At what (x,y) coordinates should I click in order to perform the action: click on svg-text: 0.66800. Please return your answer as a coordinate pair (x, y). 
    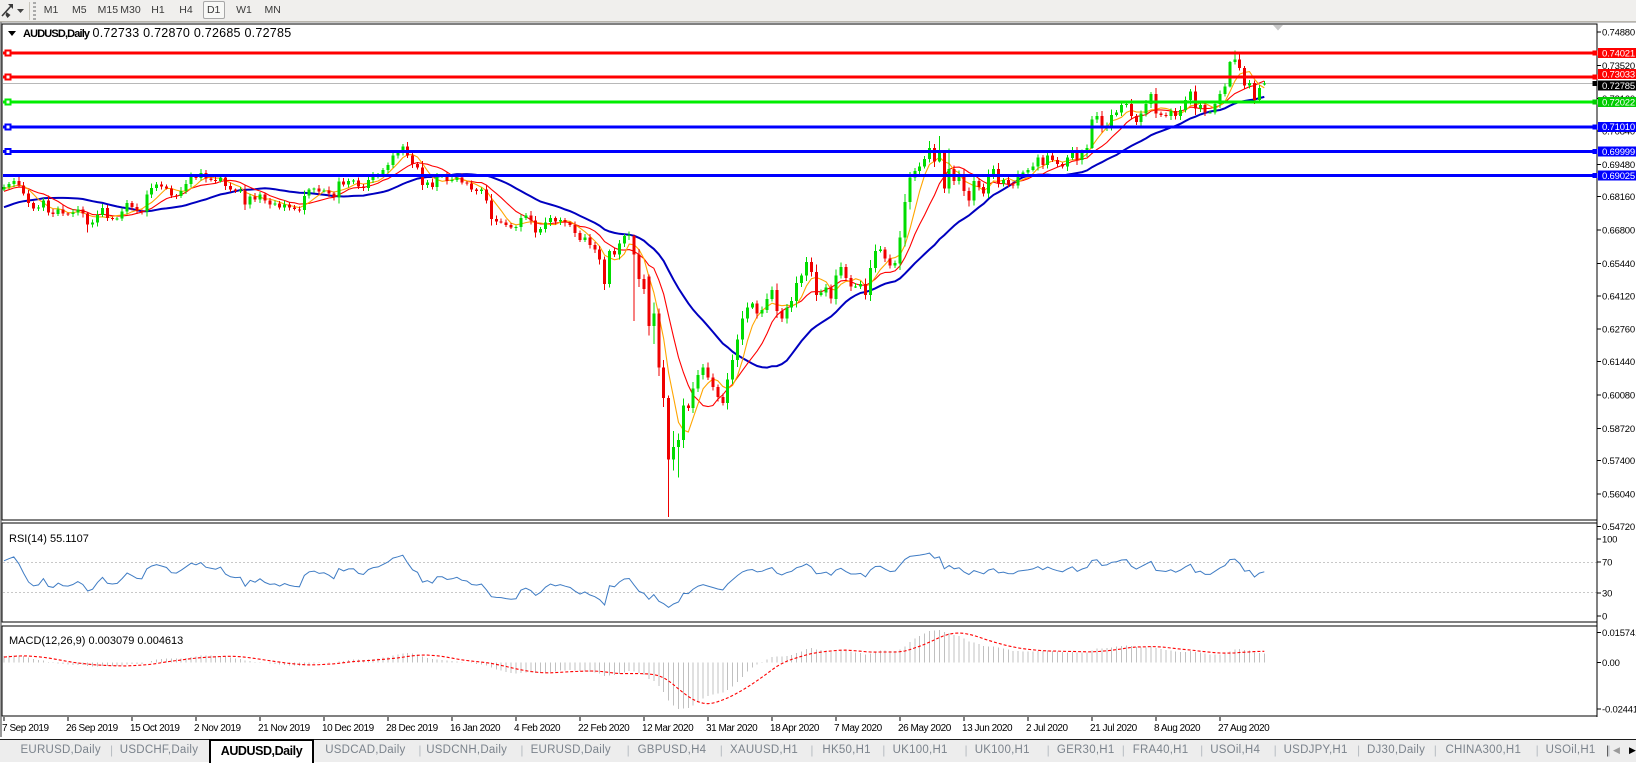
    Looking at the image, I should click on (1618, 231).